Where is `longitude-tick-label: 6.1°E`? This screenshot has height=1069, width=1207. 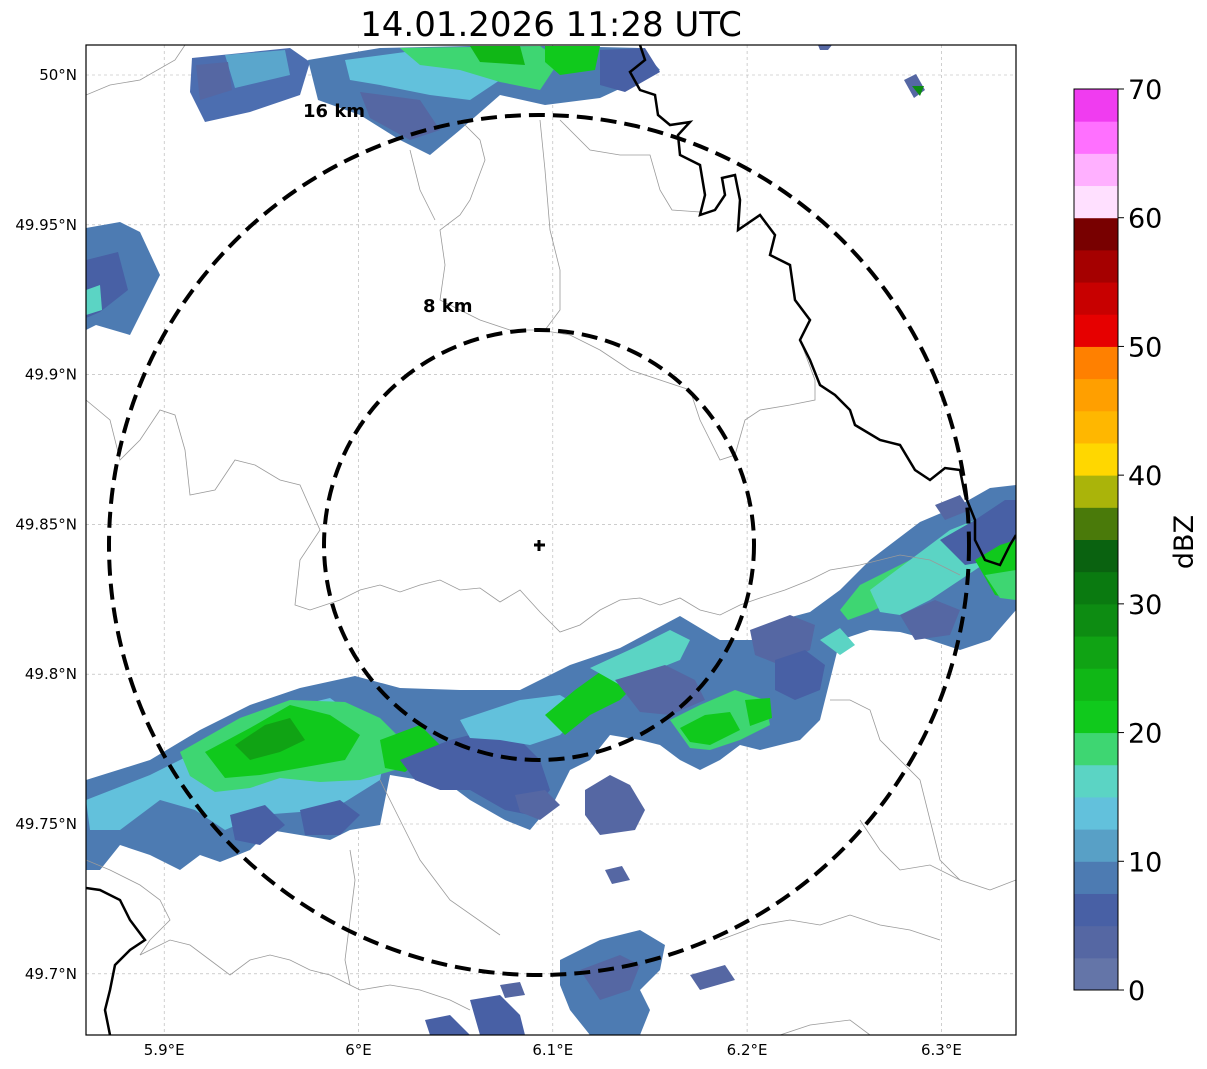 longitude-tick-label: 6.1°E is located at coordinates (552, 1050).